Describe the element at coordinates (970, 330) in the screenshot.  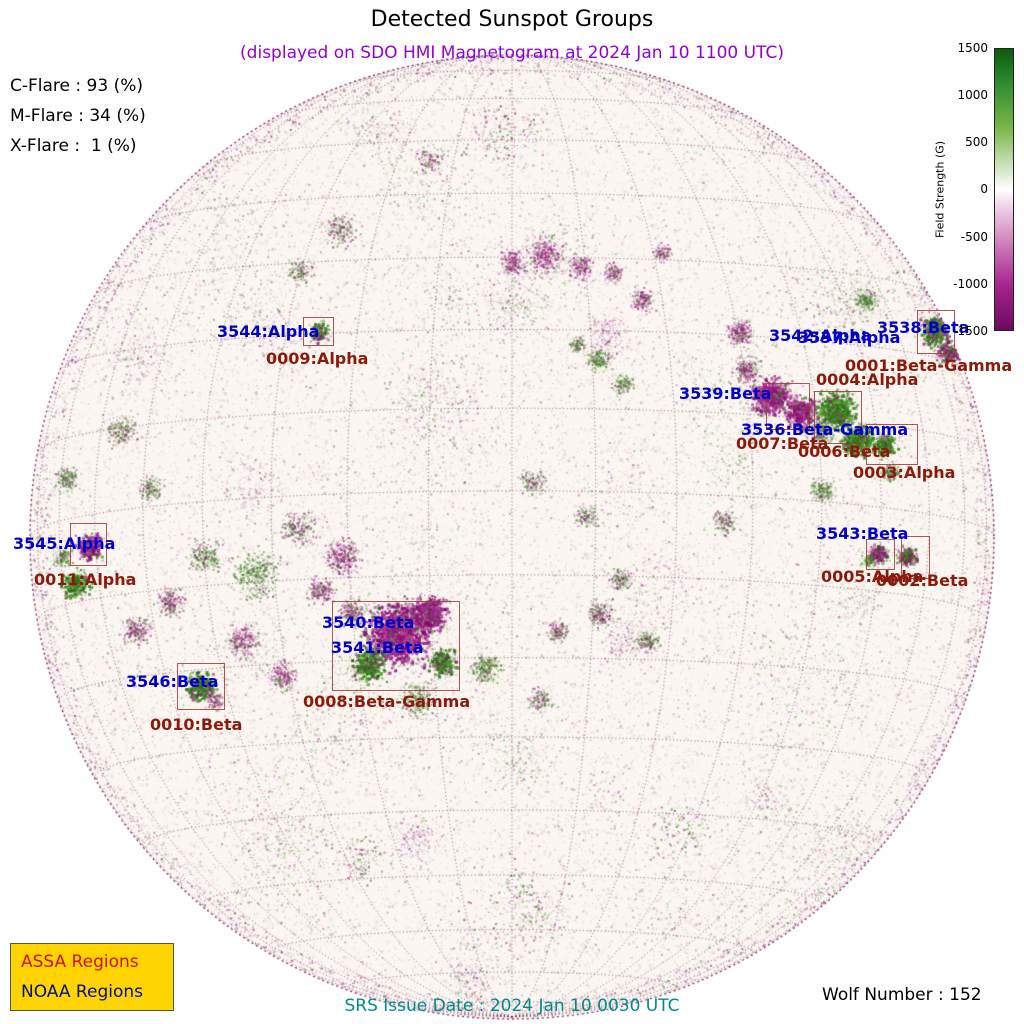
I see `colorbar-tick-label: -1500` at that location.